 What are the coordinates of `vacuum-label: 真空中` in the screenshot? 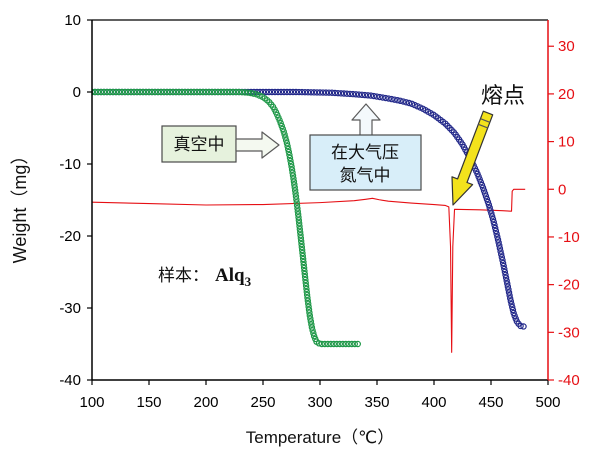 It's located at (199, 145).